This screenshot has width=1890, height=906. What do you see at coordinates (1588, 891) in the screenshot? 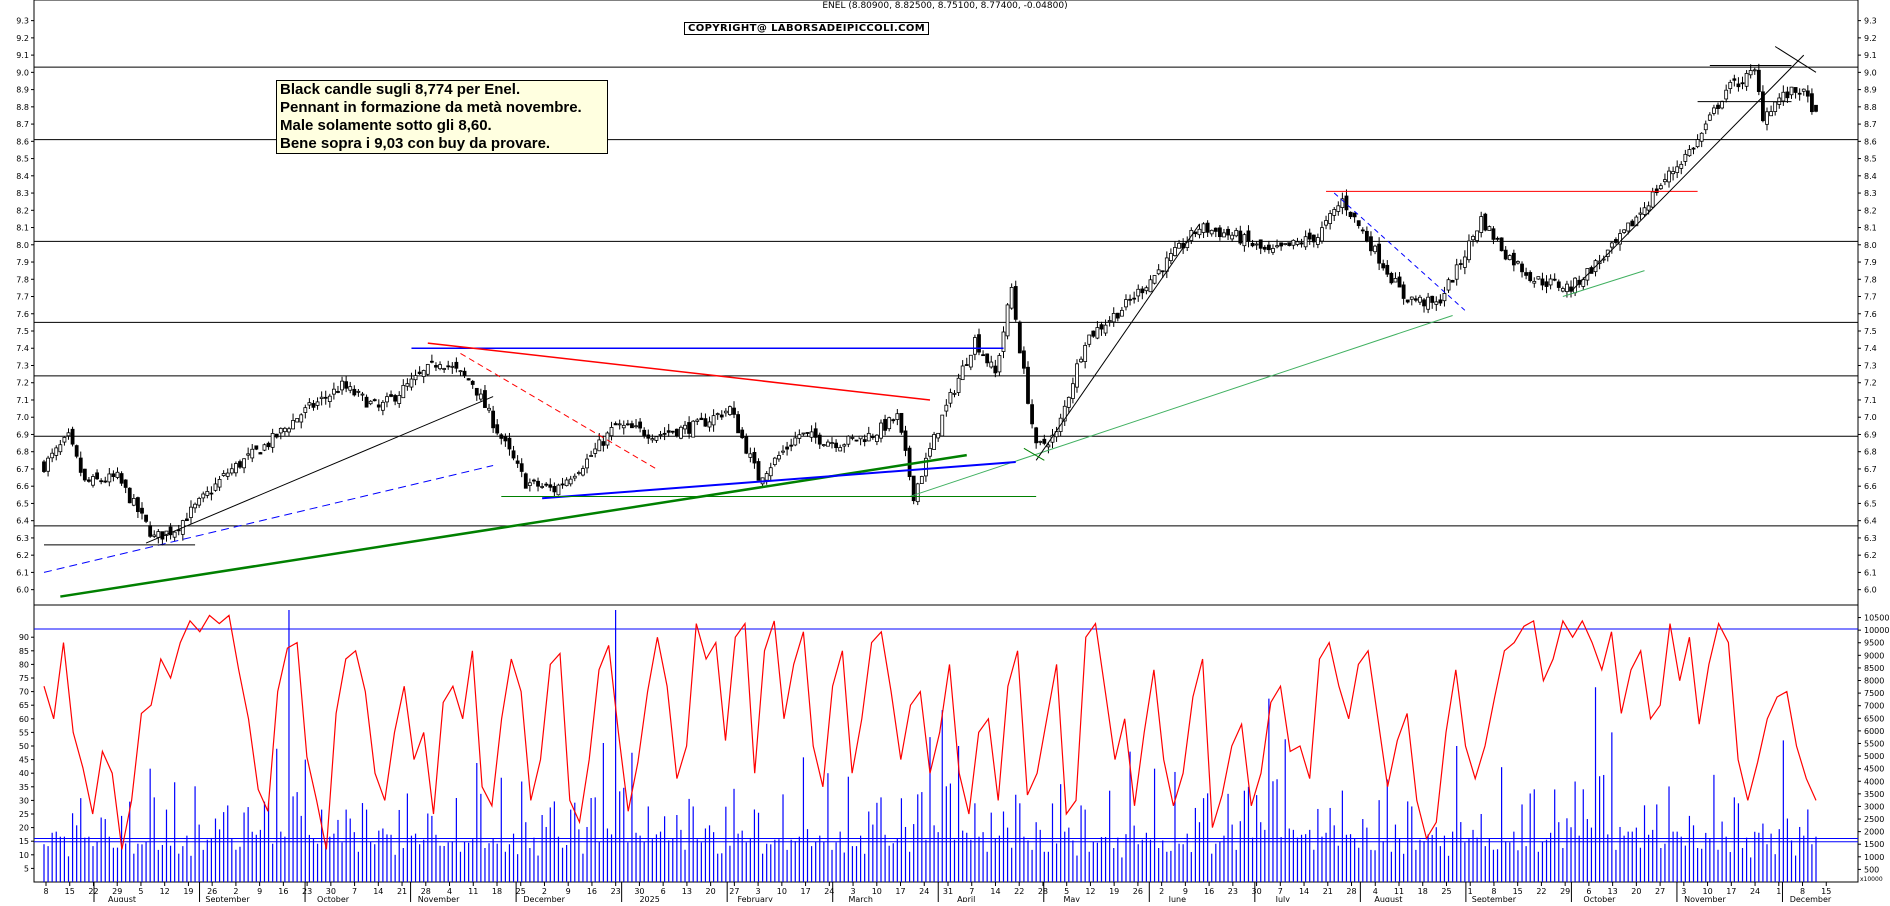
I see `x-day-label: 6` at bounding box center [1588, 891].